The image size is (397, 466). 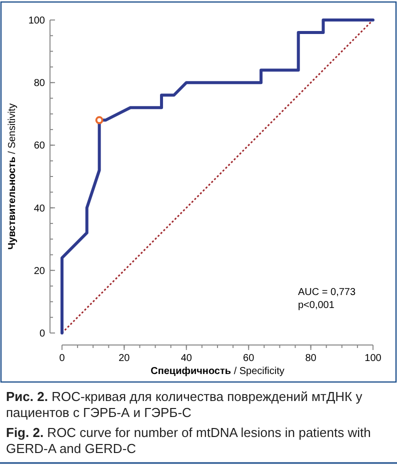 I want to click on text: Fig. 2. ROC curve for number of mtDNA lesions in patients with GERD-A and GERD-C, so click(x=188, y=440).